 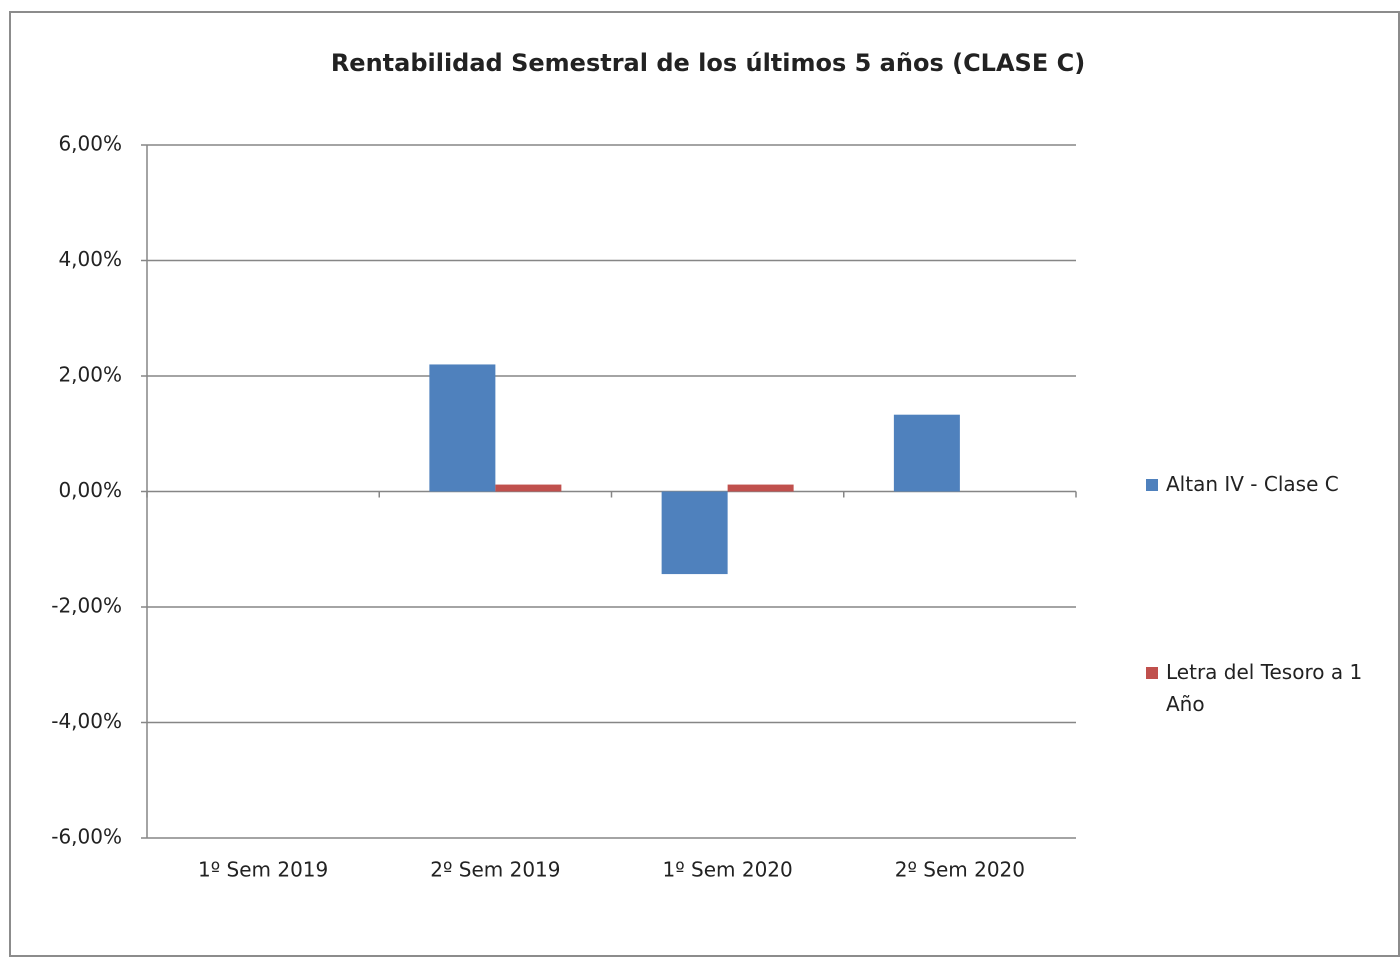 I want to click on y-tick-label: 2,00%, so click(x=90, y=375).